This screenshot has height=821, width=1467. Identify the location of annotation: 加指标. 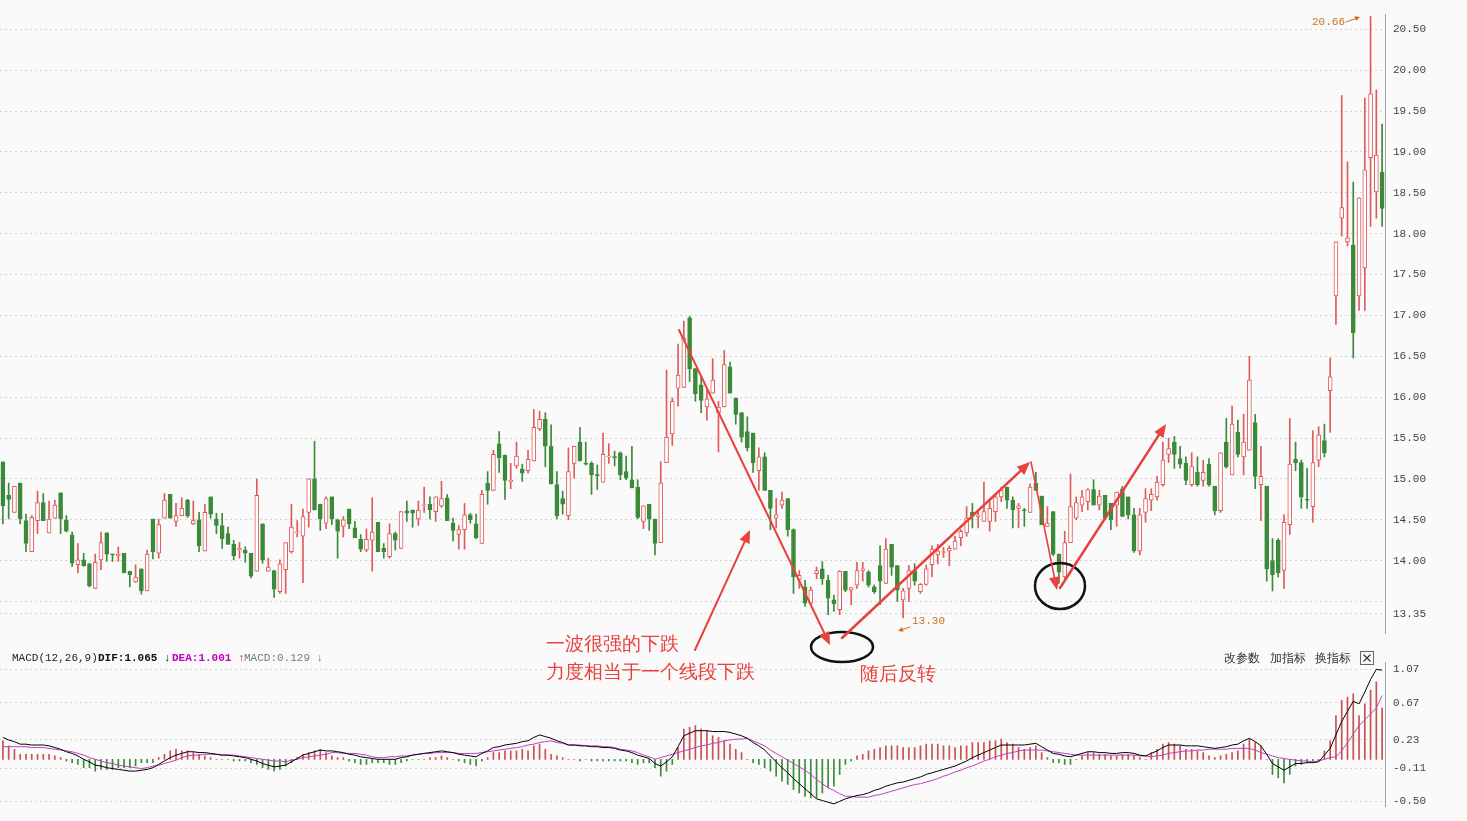
(1288, 658).